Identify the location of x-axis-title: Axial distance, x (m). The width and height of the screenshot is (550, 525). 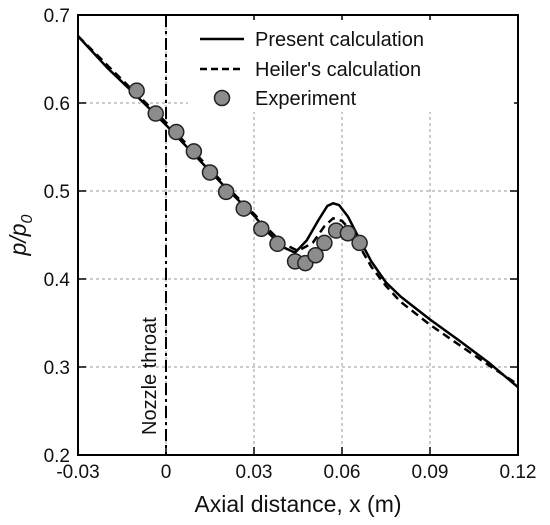
(297, 504).